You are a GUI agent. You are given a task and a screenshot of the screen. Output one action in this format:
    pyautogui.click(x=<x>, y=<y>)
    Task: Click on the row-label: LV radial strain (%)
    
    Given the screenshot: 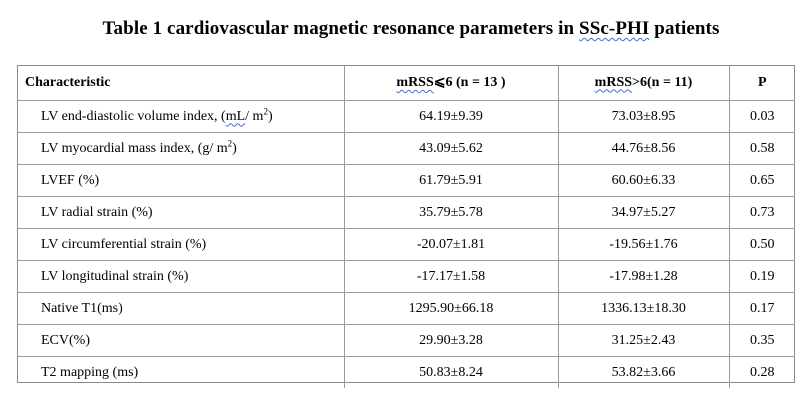 What is the action you would take?
    pyautogui.click(x=180, y=212)
    